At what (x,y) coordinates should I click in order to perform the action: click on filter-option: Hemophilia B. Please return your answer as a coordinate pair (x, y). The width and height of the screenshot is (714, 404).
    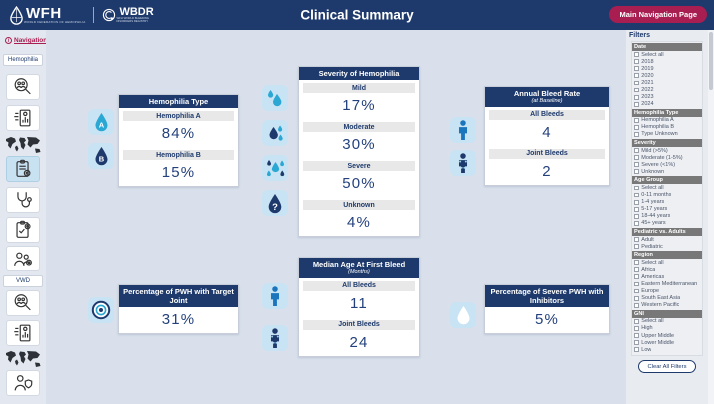
    Looking at the image, I should click on (667, 127).